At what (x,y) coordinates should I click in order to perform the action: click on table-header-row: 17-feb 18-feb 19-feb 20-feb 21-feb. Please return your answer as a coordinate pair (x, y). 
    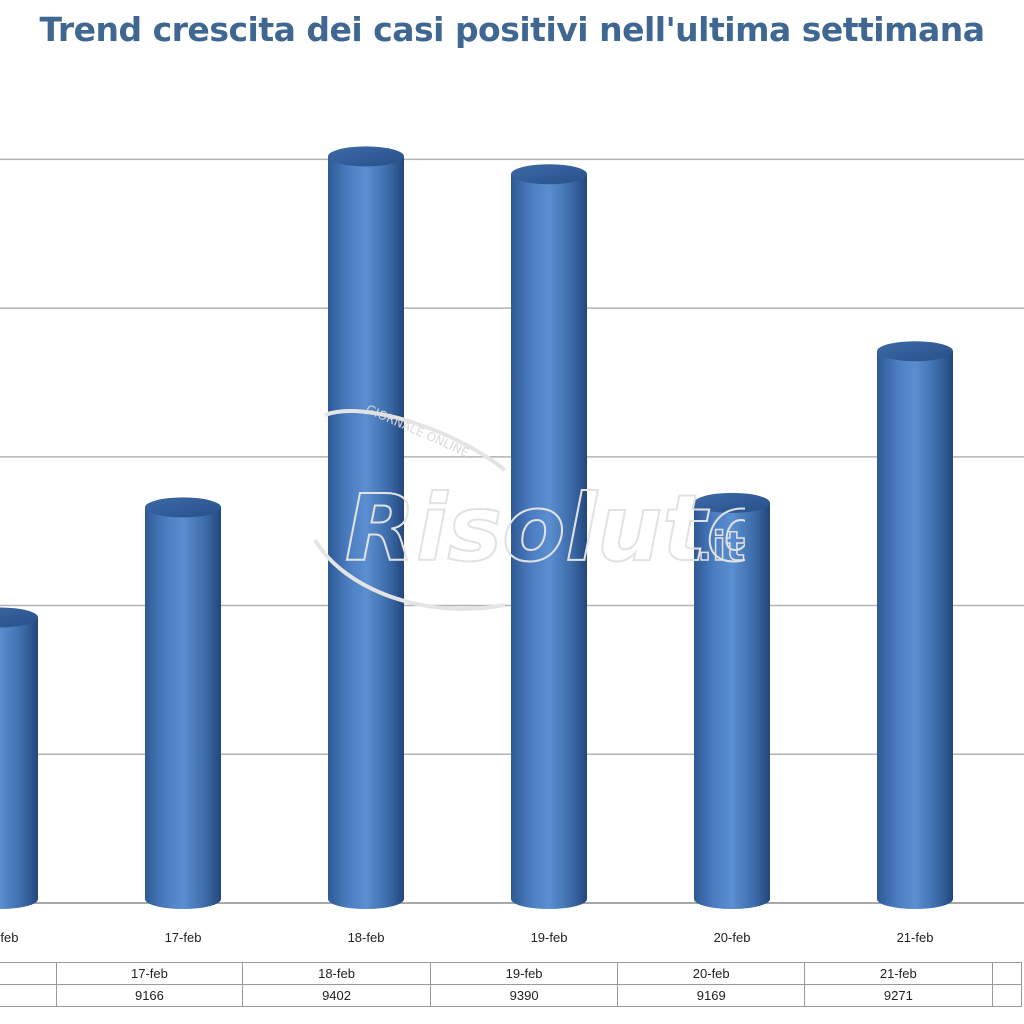
    Looking at the image, I should click on (511, 973).